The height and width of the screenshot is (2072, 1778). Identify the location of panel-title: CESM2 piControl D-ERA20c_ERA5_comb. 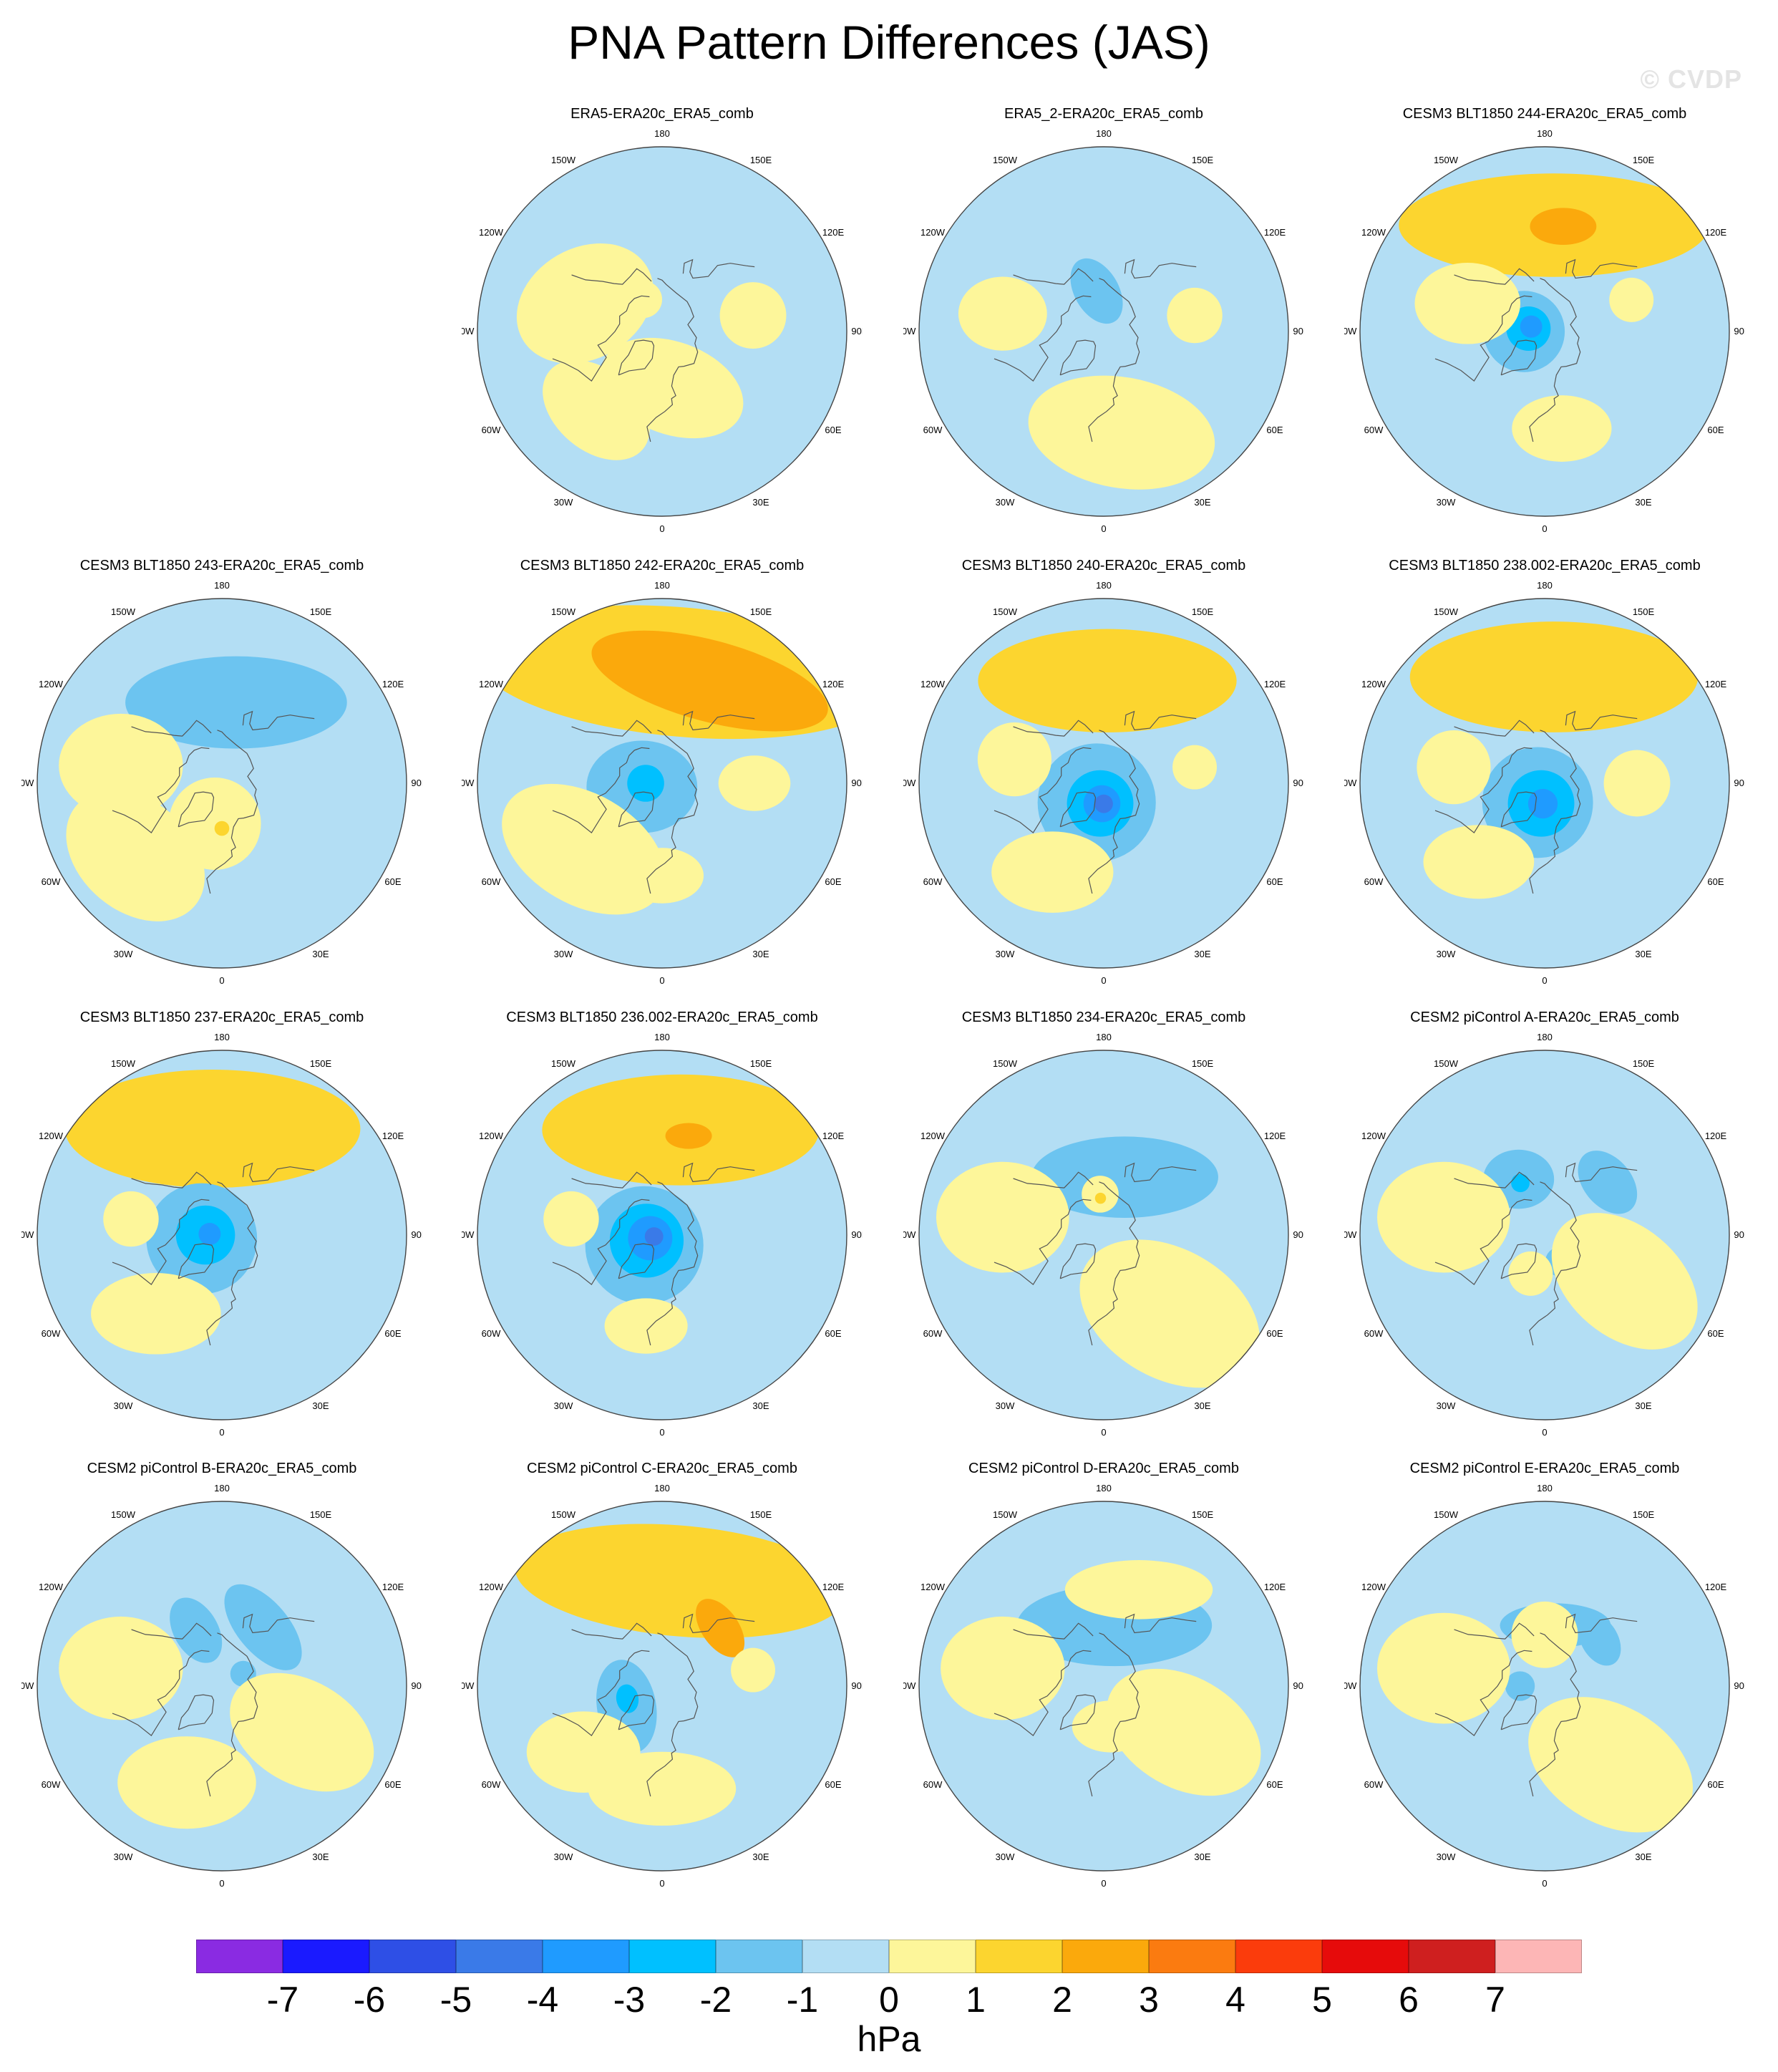
(1103, 1468).